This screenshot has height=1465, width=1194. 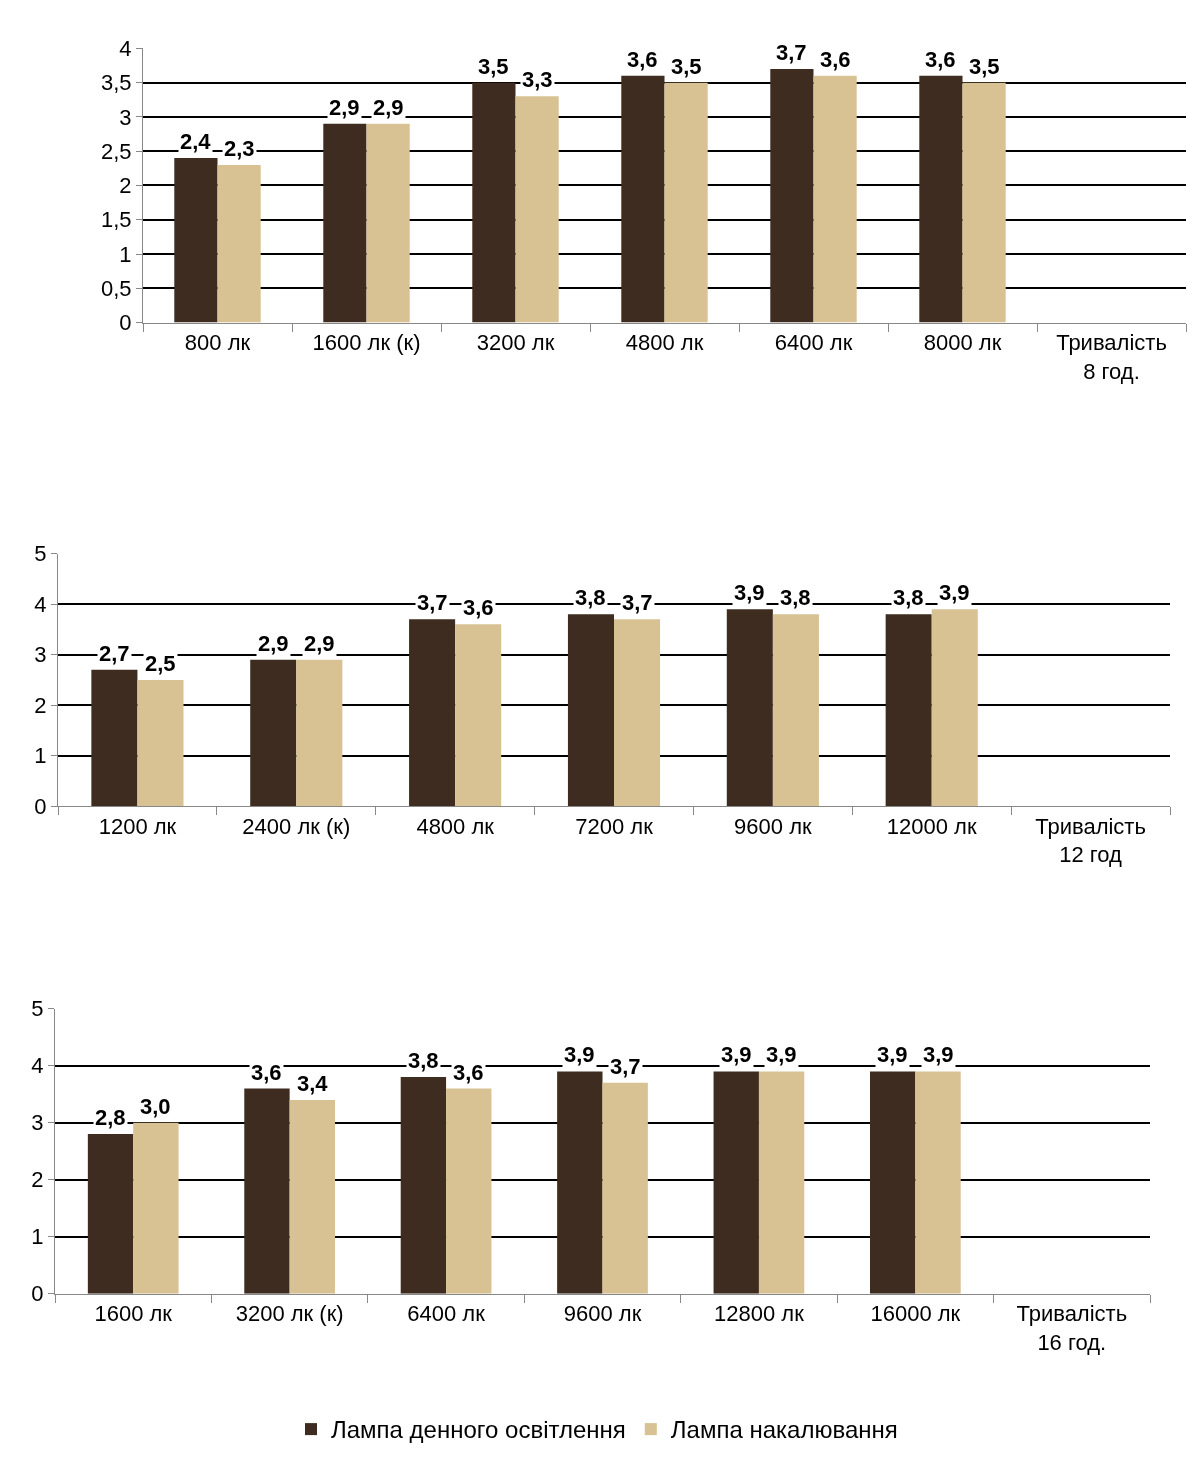 I want to click on y-tick-label: 1,5, so click(x=116, y=220).